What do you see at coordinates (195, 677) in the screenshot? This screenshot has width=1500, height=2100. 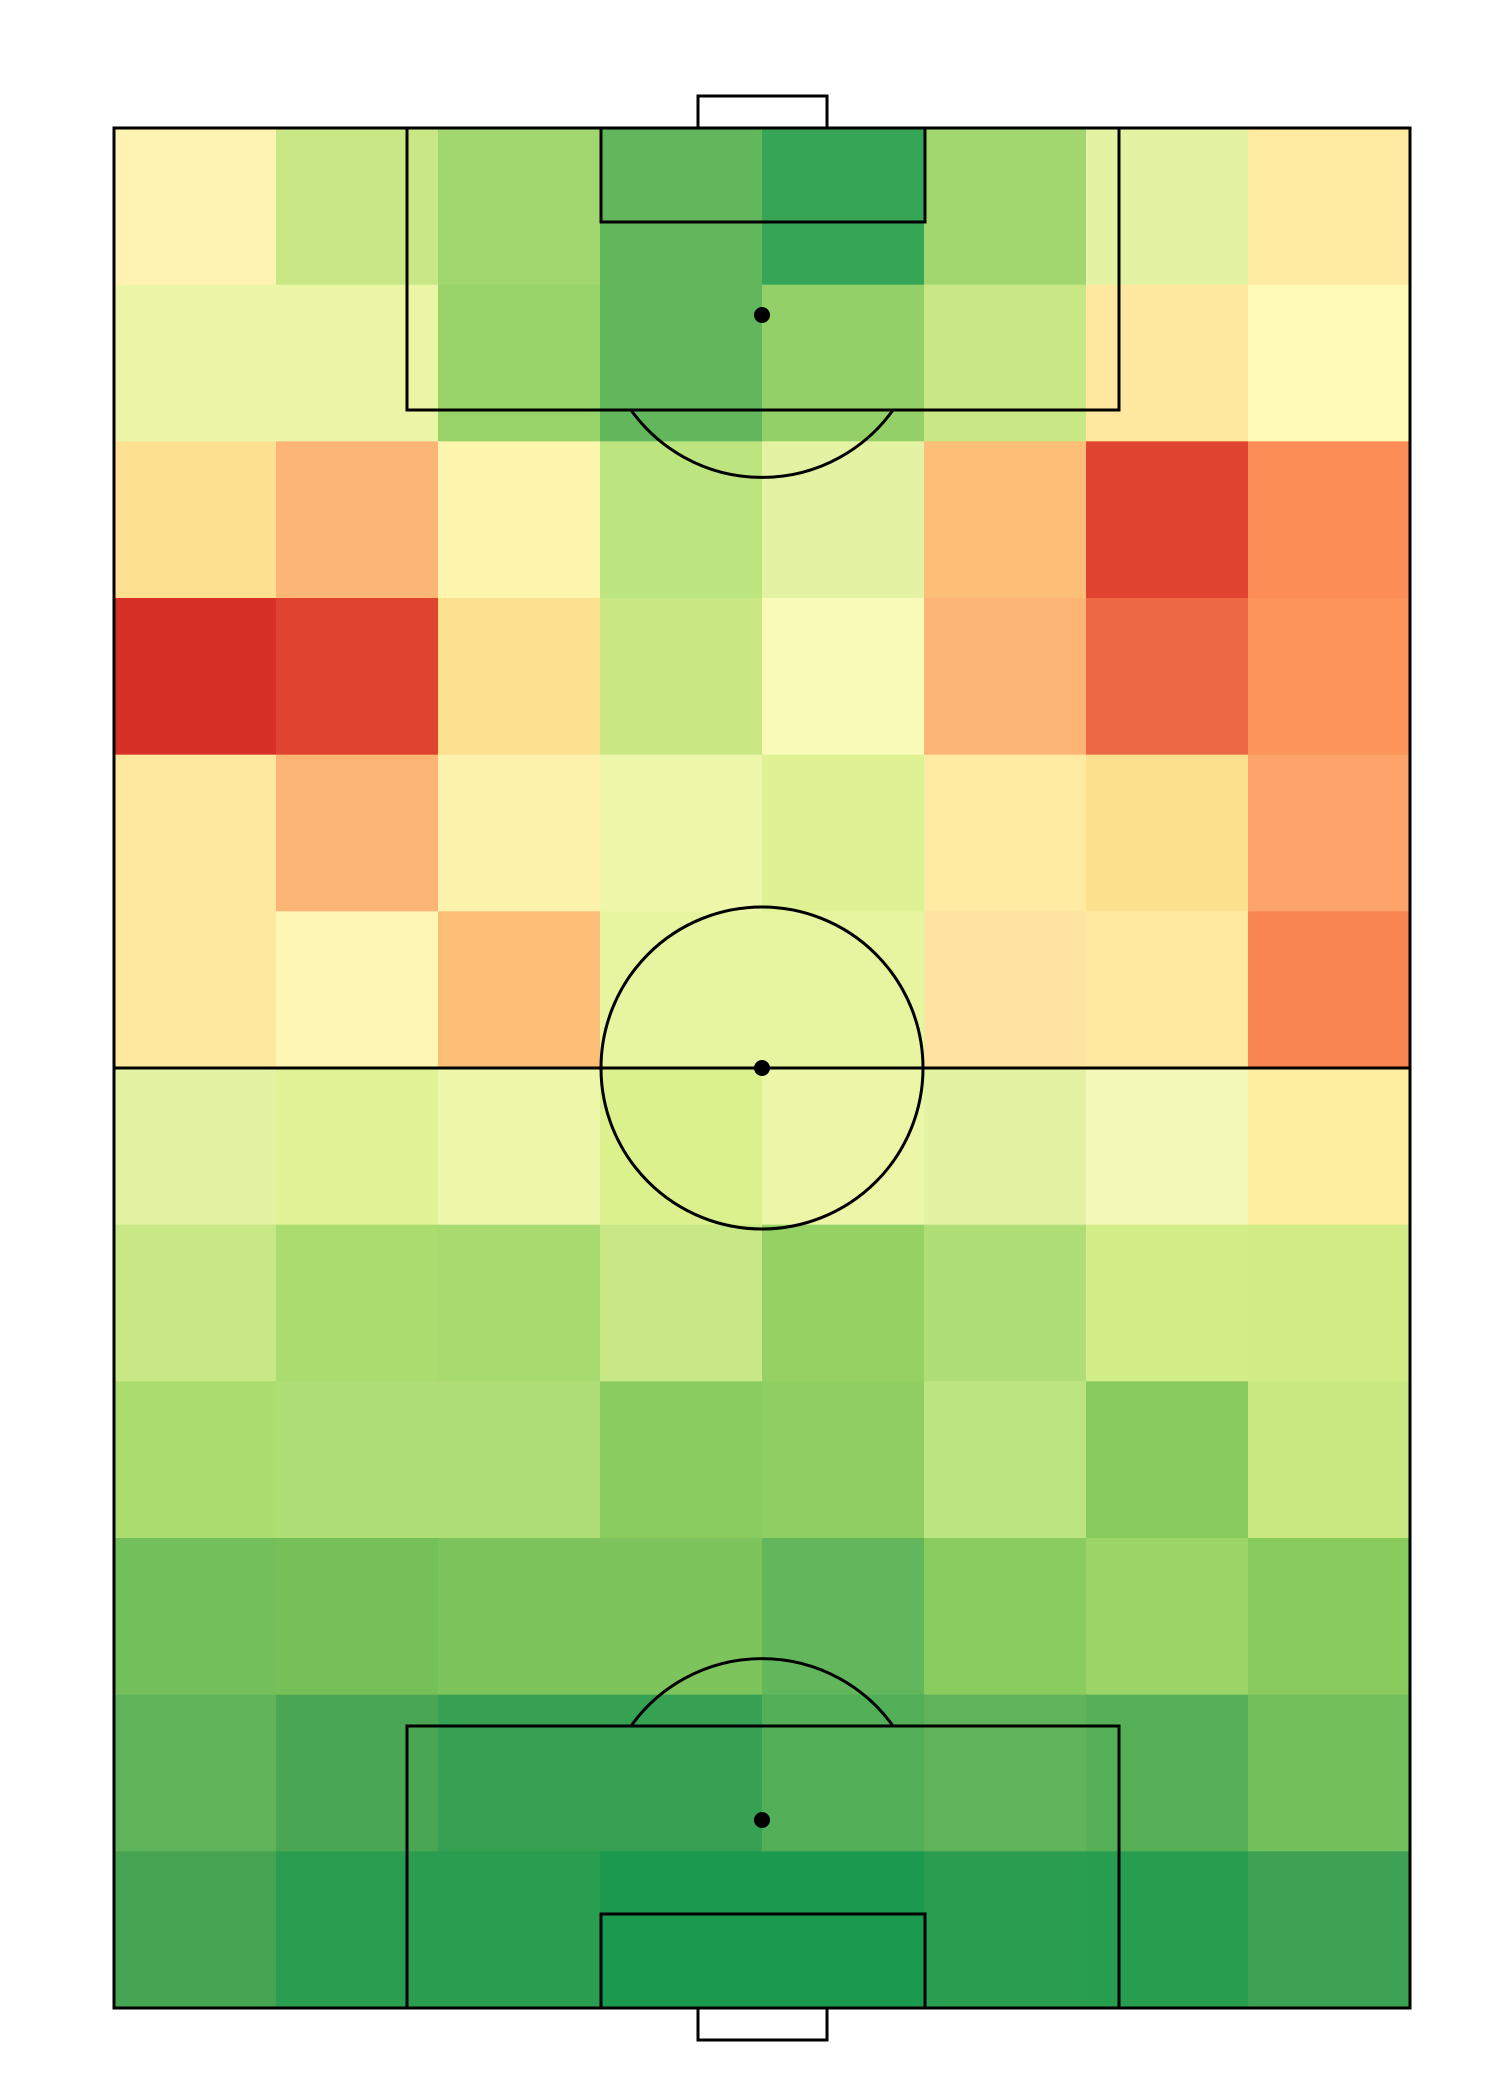 I see `heatmap-cell-r3-c0` at bounding box center [195, 677].